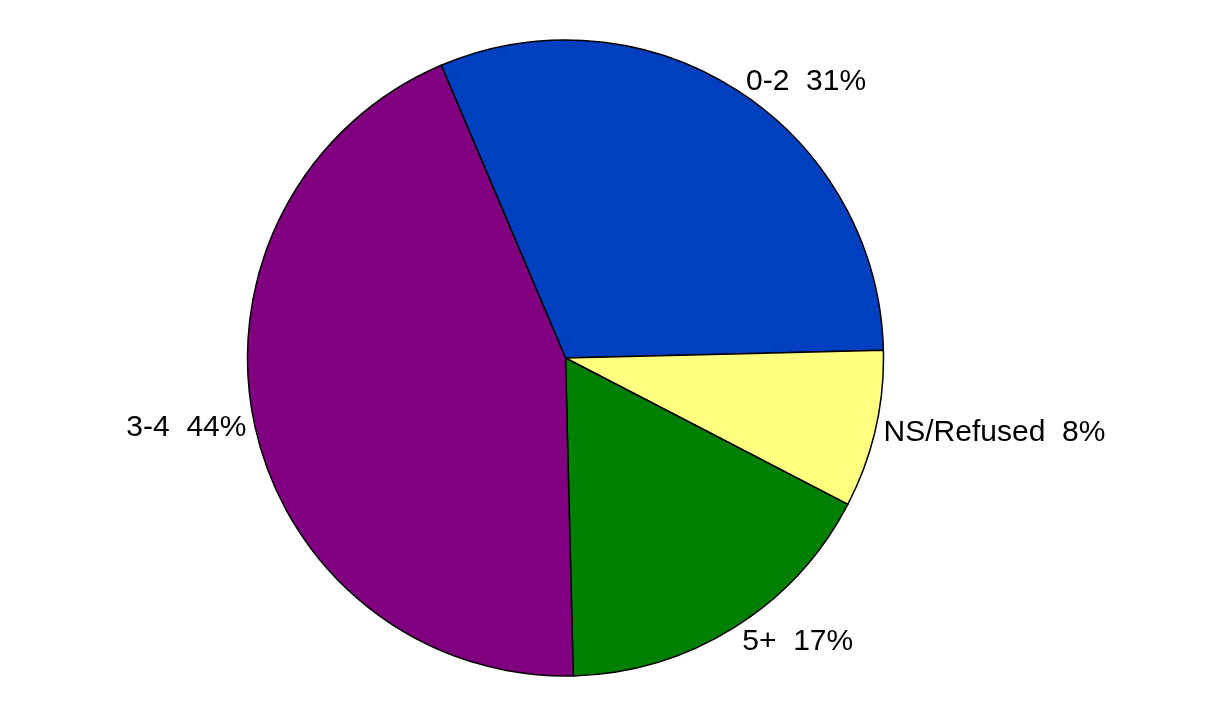 The height and width of the screenshot is (716, 1231). What do you see at coordinates (994, 430) in the screenshot?
I see `slice-label: NS/Refused 8%` at bounding box center [994, 430].